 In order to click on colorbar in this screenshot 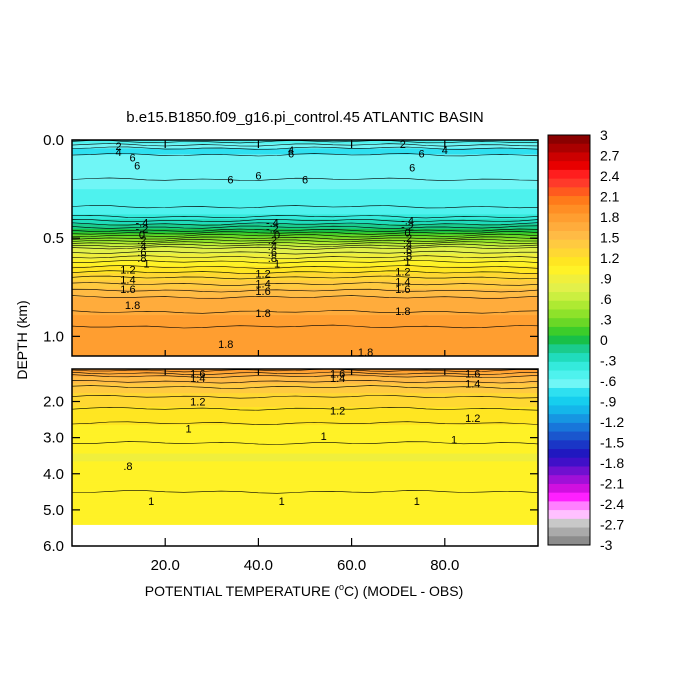, I will do `click(569, 340)`.